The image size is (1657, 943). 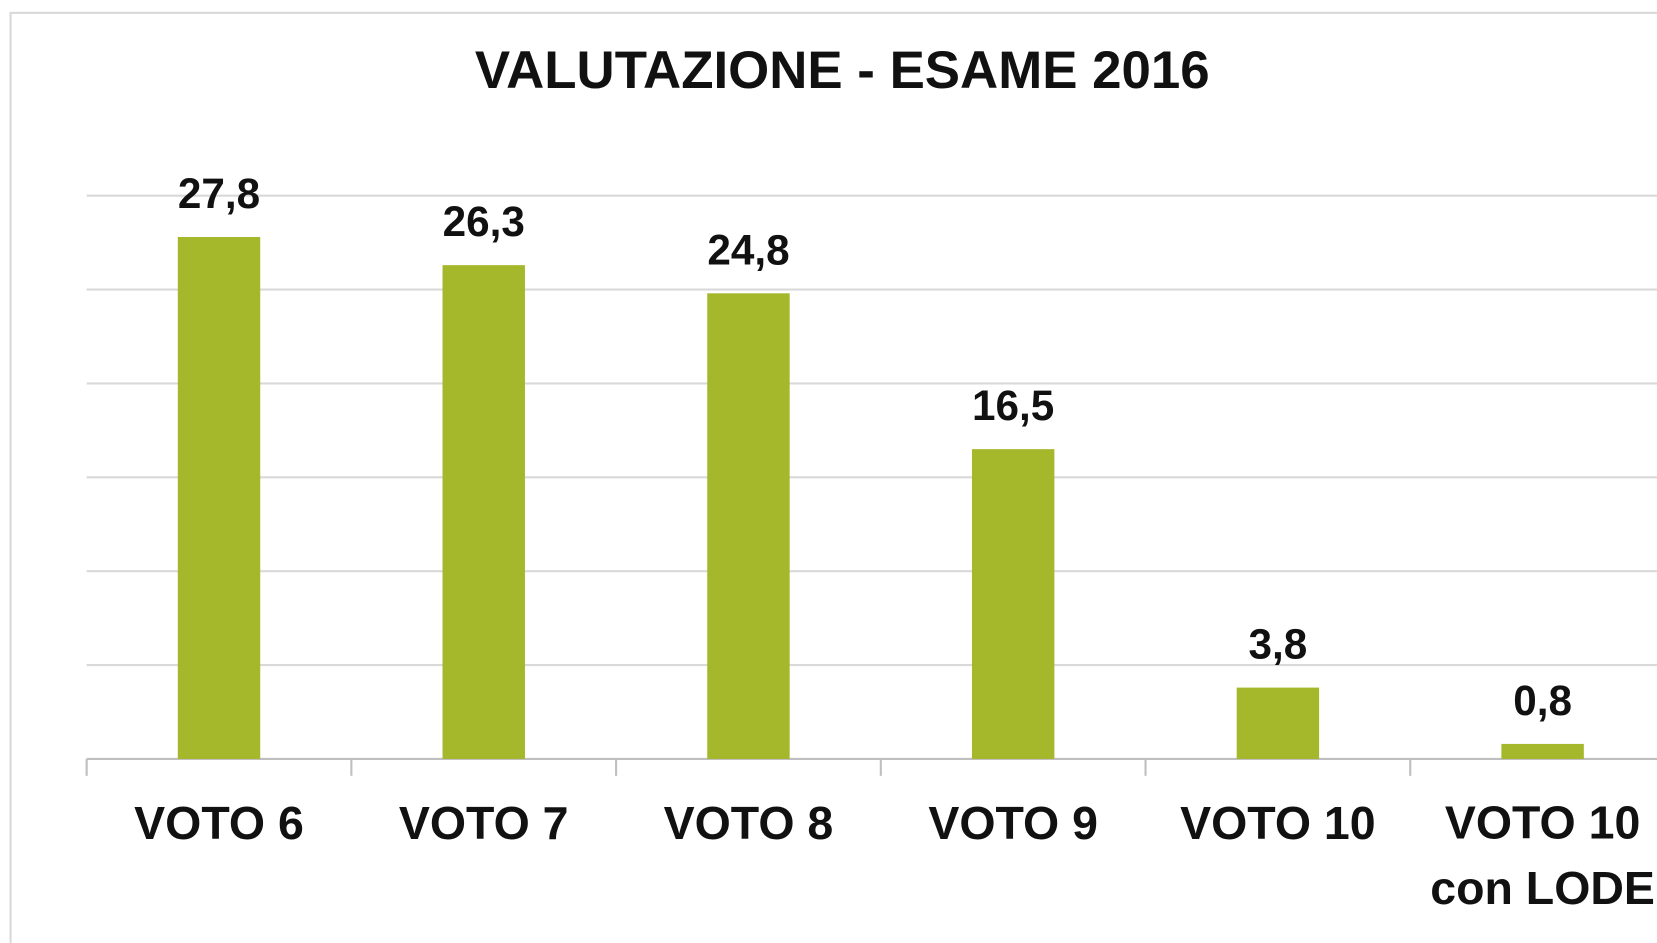 What do you see at coordinates (842, 70) in the screenshot?
I see `chart-title: VALUTAZIONE - ESAME 2016` at bounding box center [842, 70].